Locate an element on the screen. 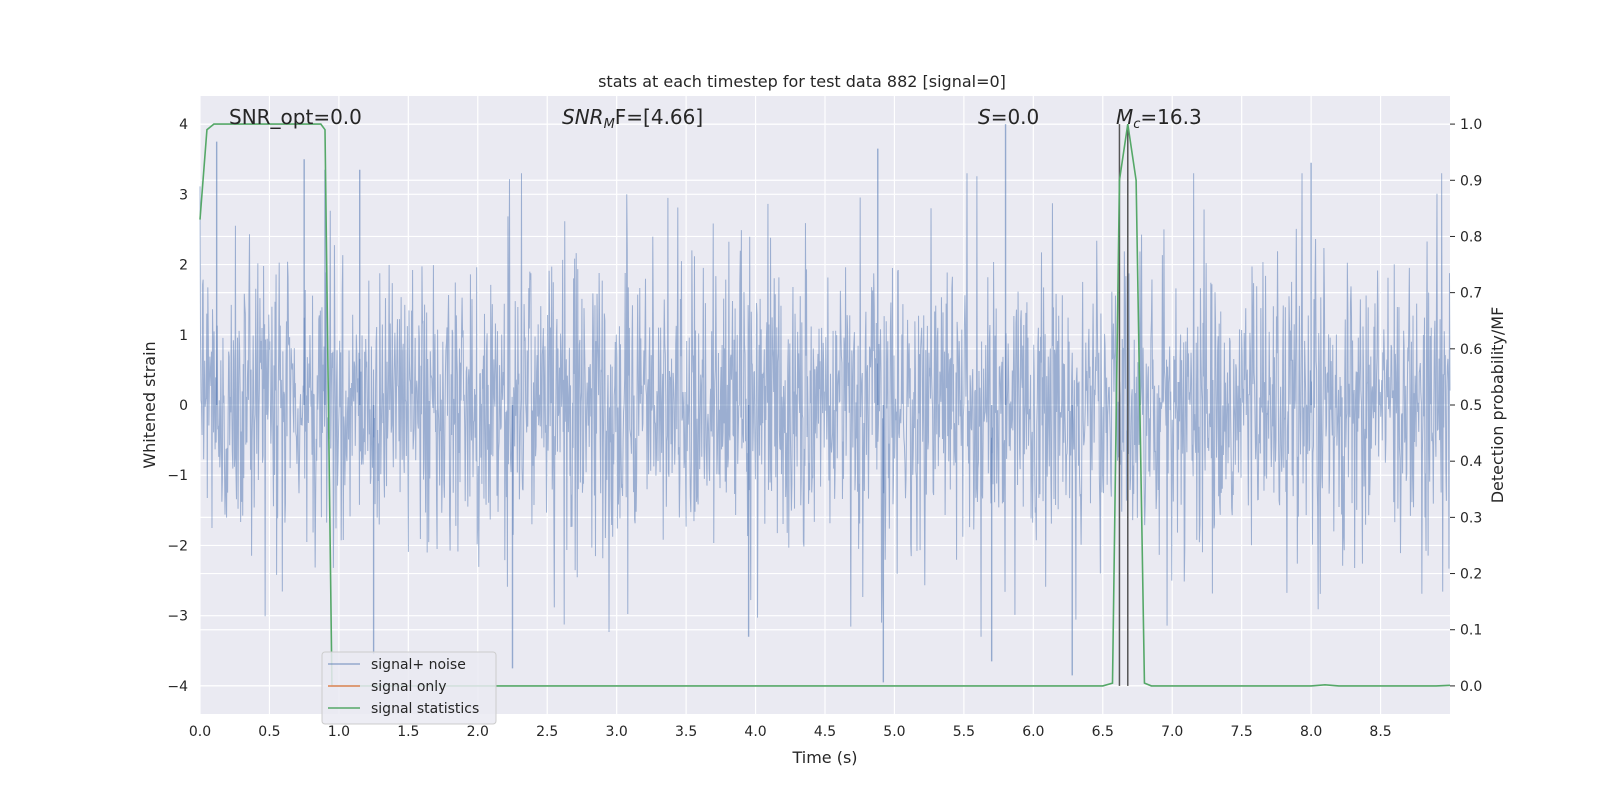  annotation-s-value: =0.0 is located at coordinates (1015, 117).